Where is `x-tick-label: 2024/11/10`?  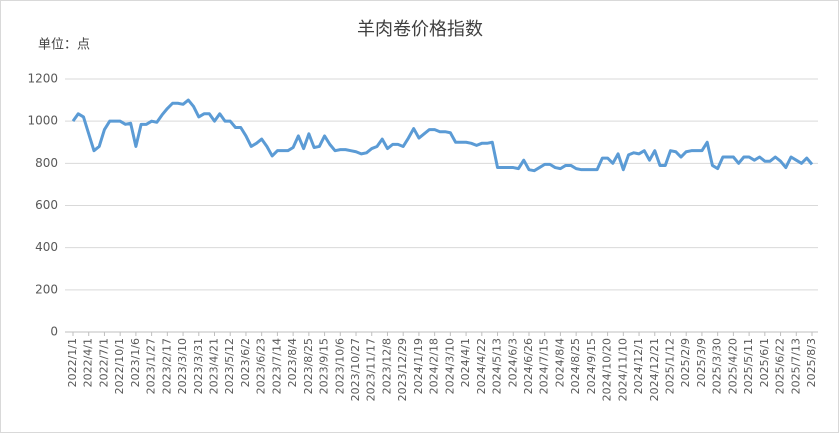
x-tick-label: 2024/11/10 is located at coordinates (622, 369).